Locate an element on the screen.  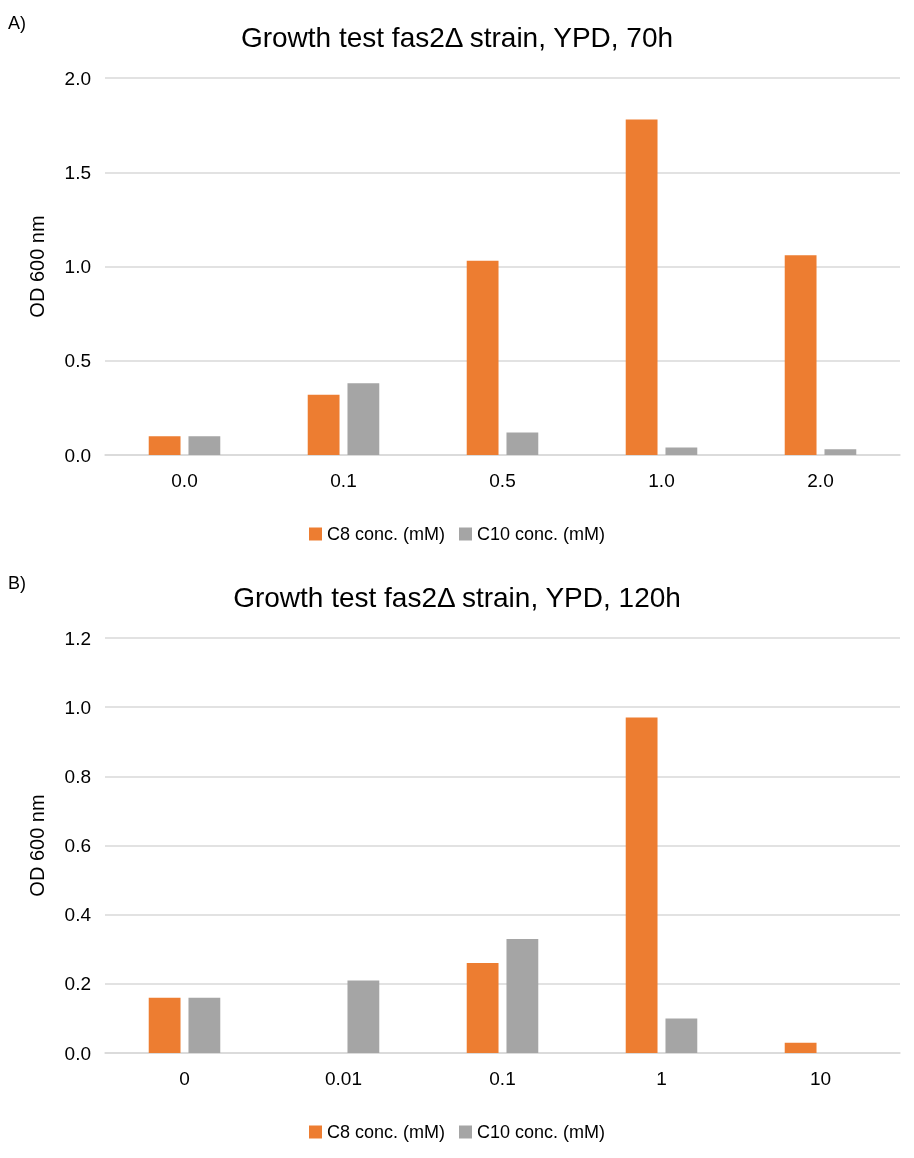
x-tick-label: 0.5 is located at coordinates (502, 480).